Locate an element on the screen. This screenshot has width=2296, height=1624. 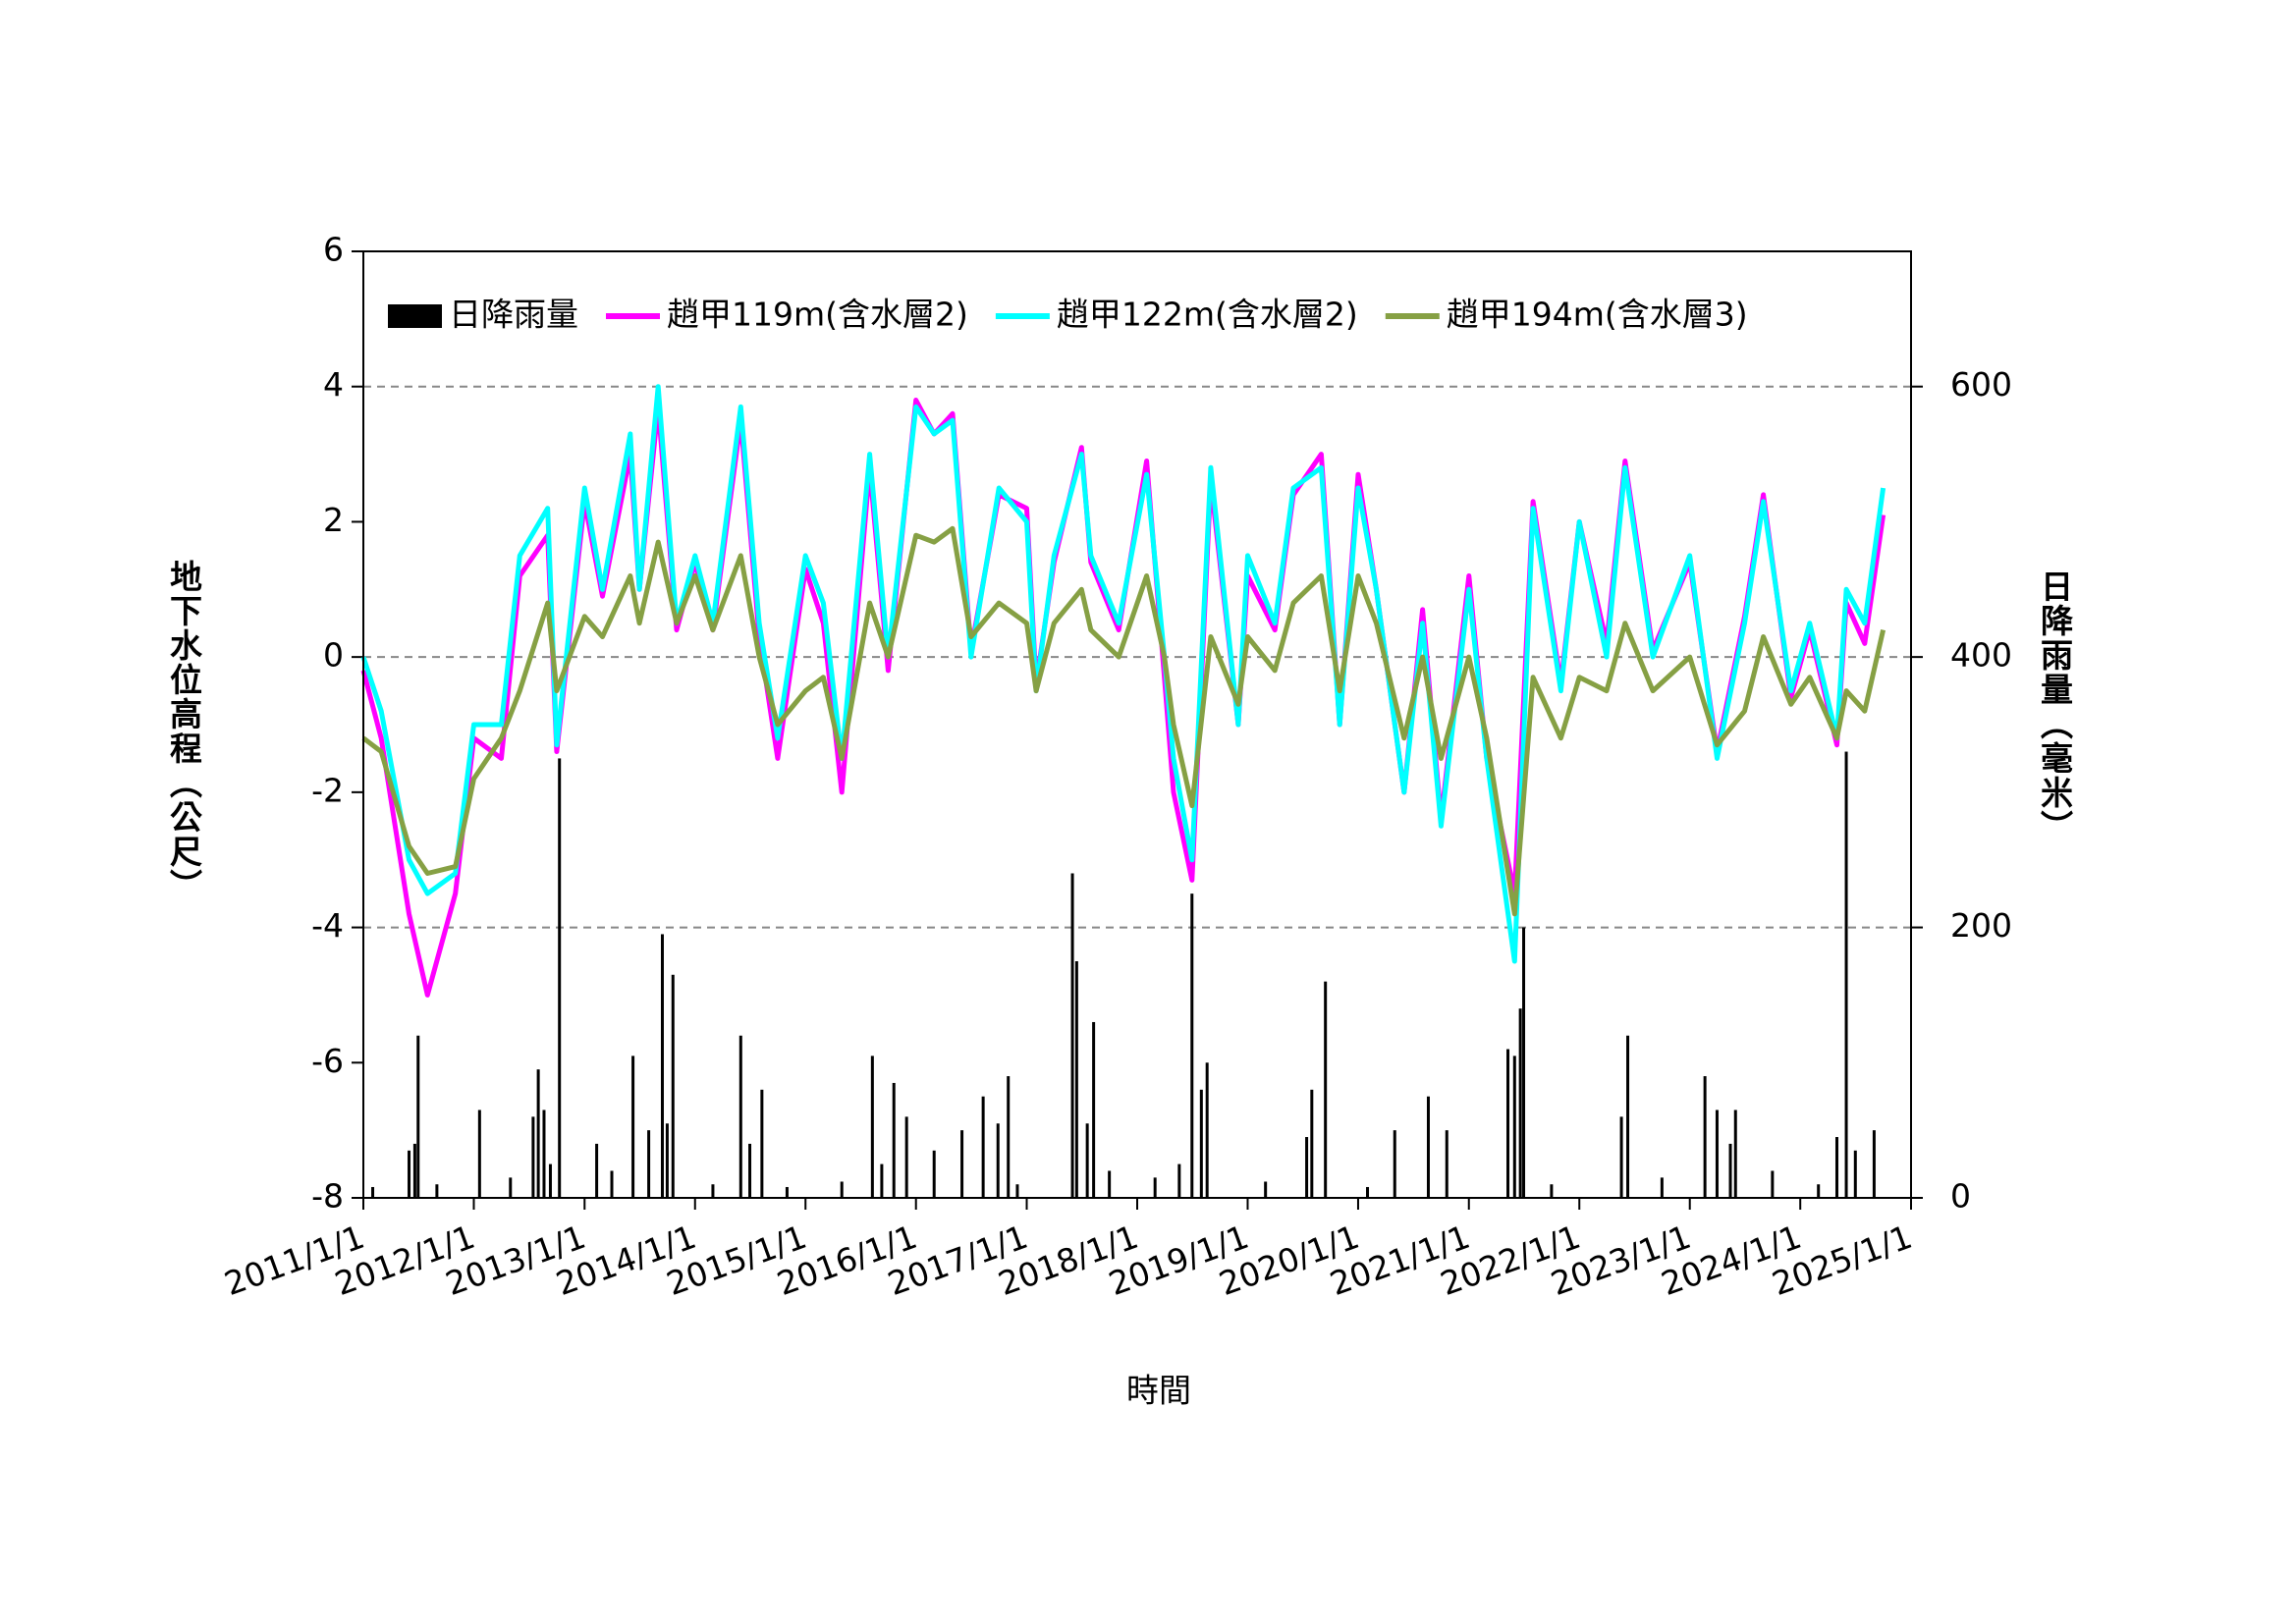
y-tick-label: -4 is located at coordinates (327, 925).